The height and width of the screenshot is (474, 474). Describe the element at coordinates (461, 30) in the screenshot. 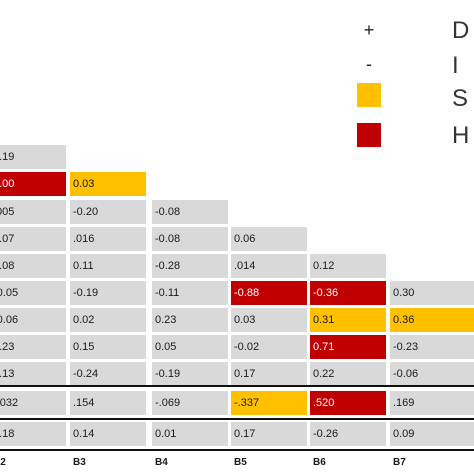

I see `legend-label-1: D` at that location.